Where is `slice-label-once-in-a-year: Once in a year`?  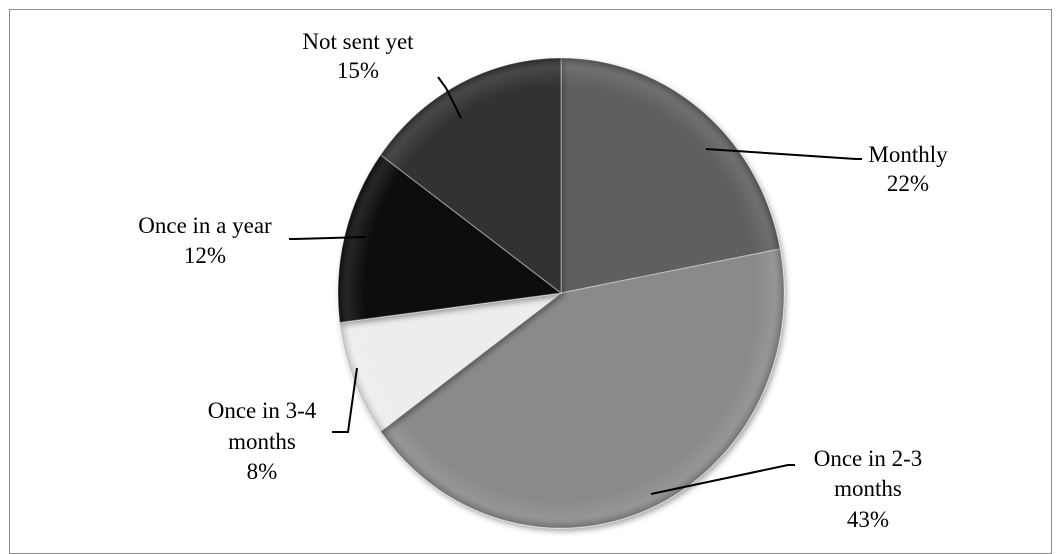
slice-label-once-in-a-year: Once in a year is located at coordinates (205, 225).